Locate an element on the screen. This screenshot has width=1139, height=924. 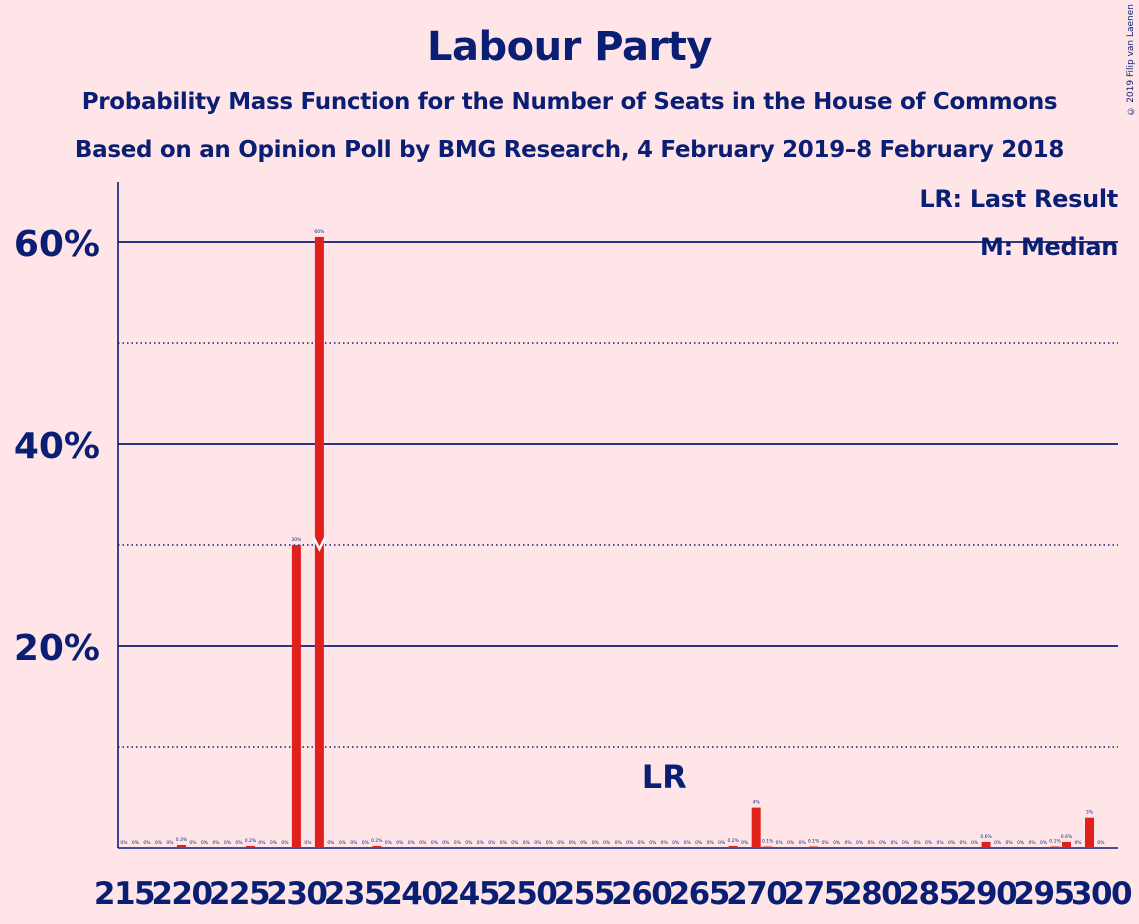
x-tick-label: 285 is located at coordinates (928, 894).